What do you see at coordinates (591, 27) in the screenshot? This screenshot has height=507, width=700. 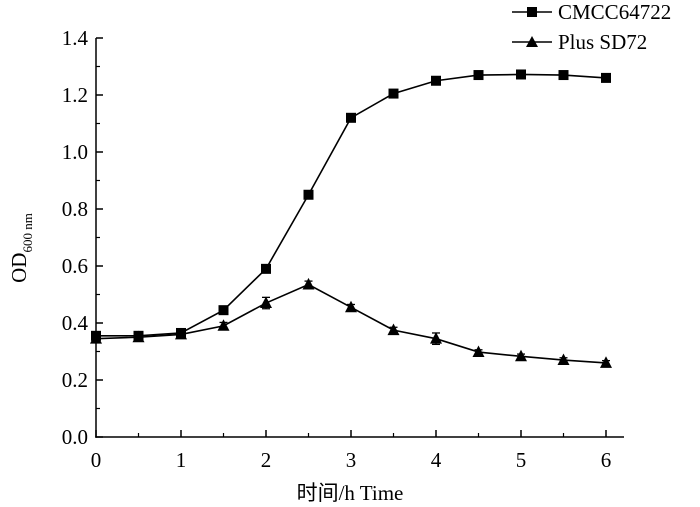 I see `legend: CMCC64722 Plus SD72` at bounding box center [591, 27].